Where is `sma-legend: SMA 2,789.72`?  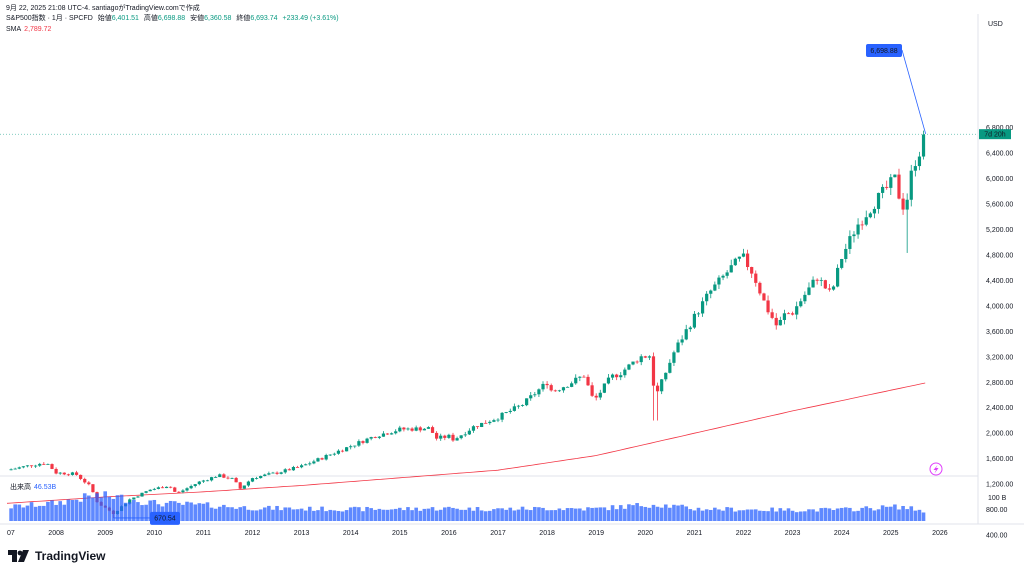 sma-legend: SMA 2,789.72 is located at coordinates (28, 29).